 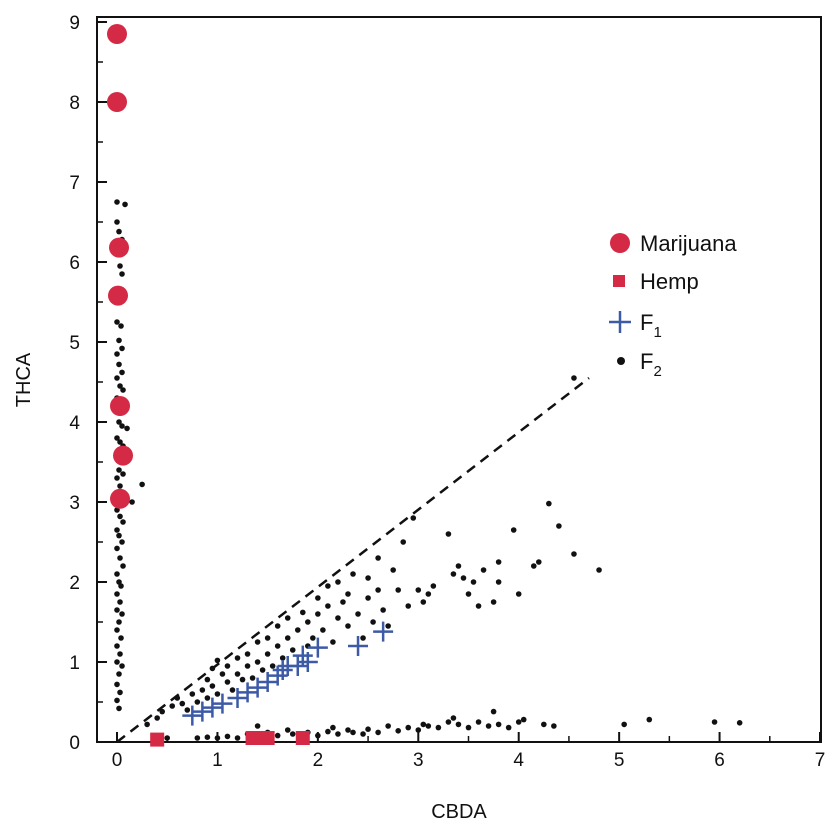 What do you see at coordinates (657, 371) in the screenshot?
I see `legend-label-subscript: 2` at bounding box center [657, 371].